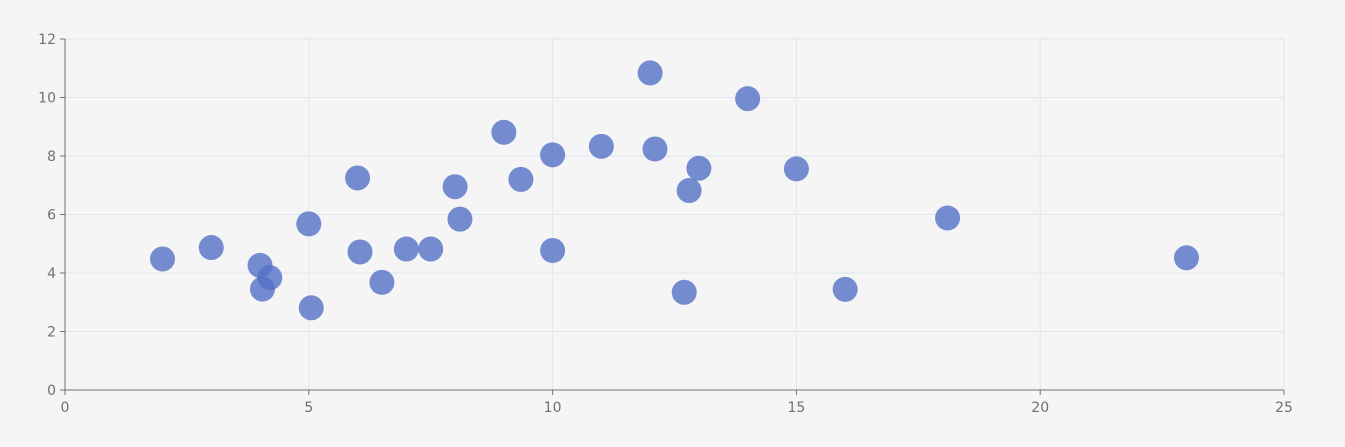 The width and height of the screenshot is (1345, 447). Describe the element at coordinates (51, 216) in the screenshot. I see `y-tick-label: 6` at that location.